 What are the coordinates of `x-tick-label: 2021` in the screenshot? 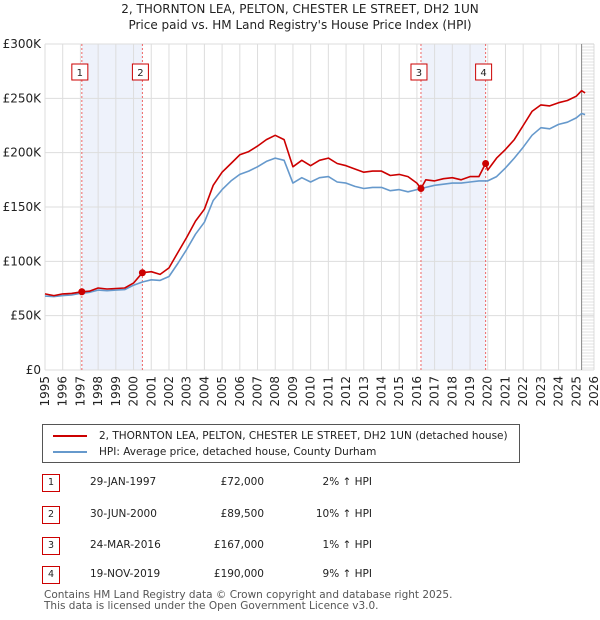 It's located at (505, 391).